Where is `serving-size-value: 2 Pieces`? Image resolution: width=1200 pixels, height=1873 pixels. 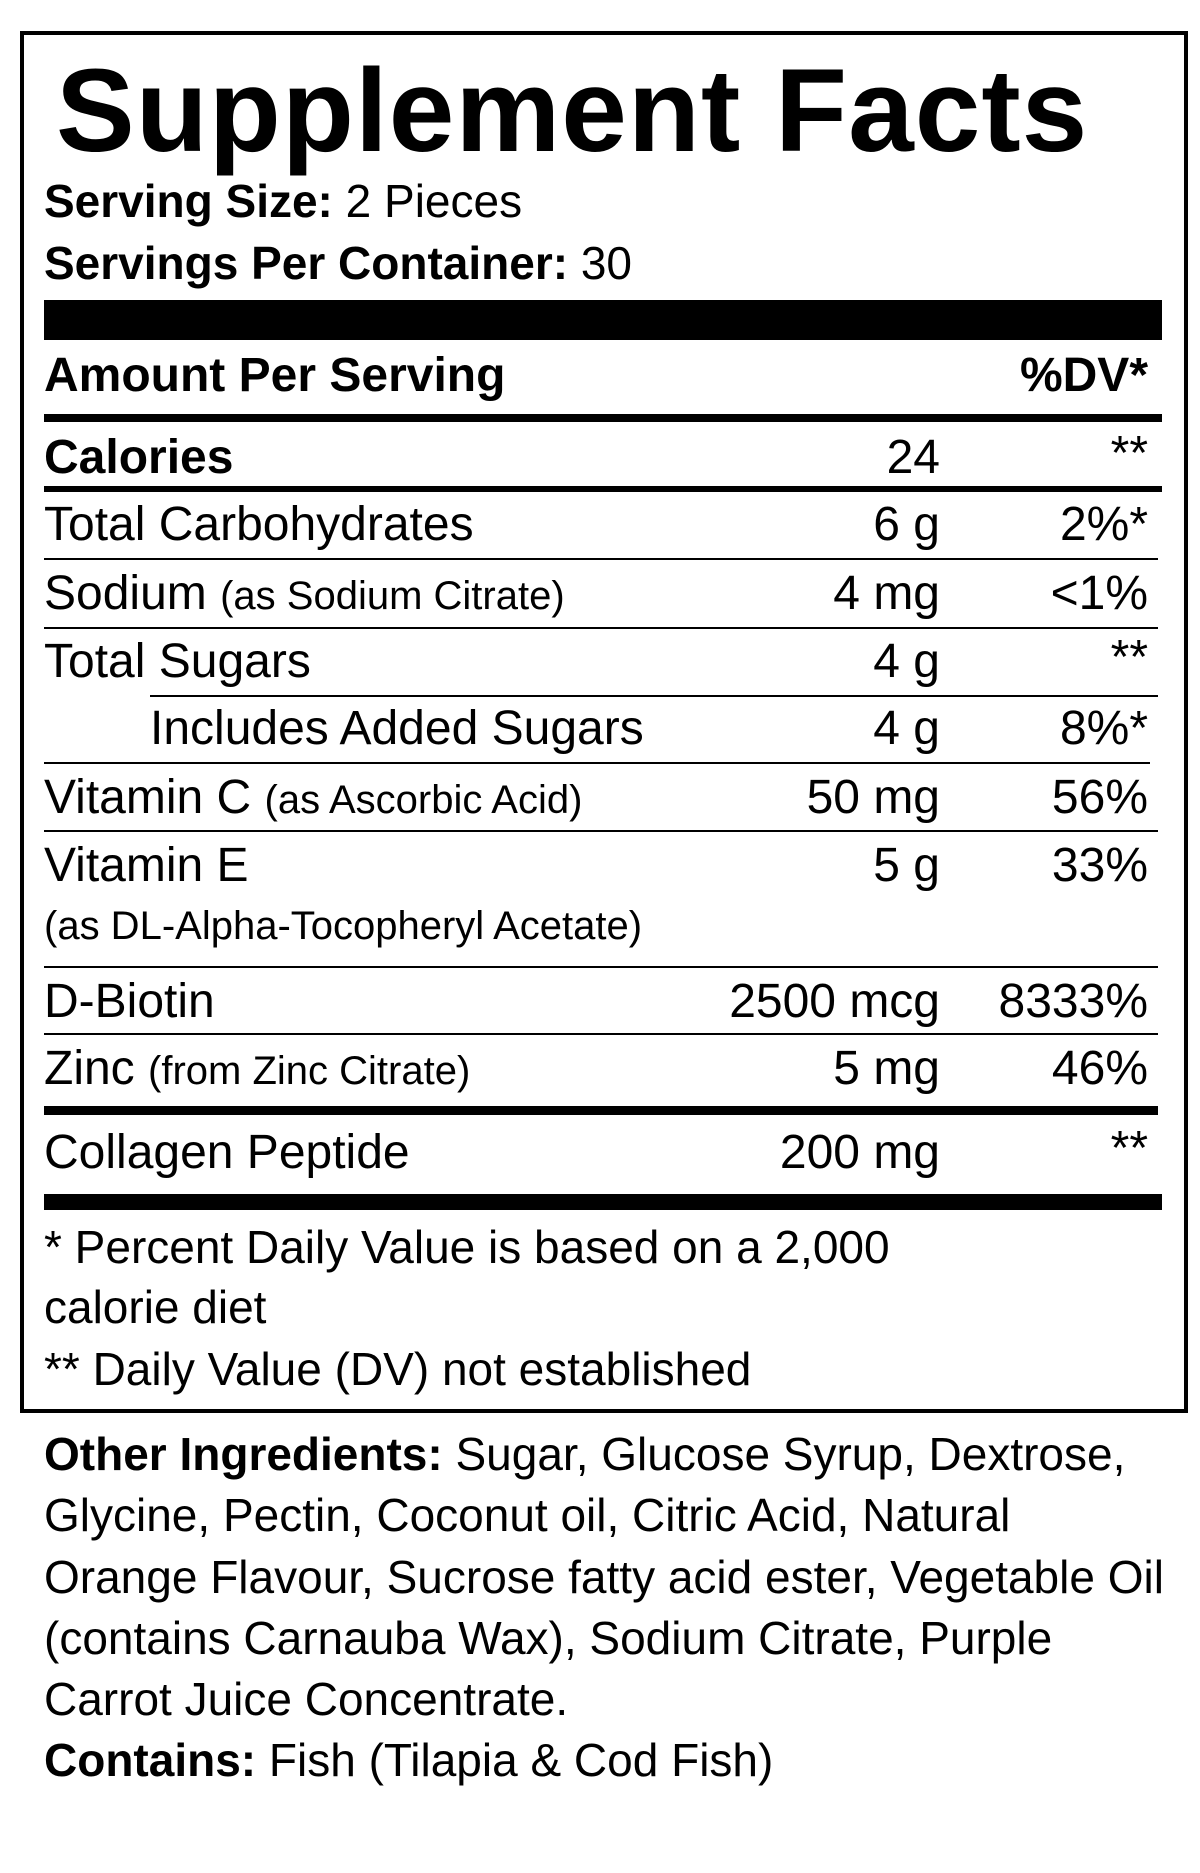 serving-size-value: 2 Pieces is located at coordinates (434, 201).